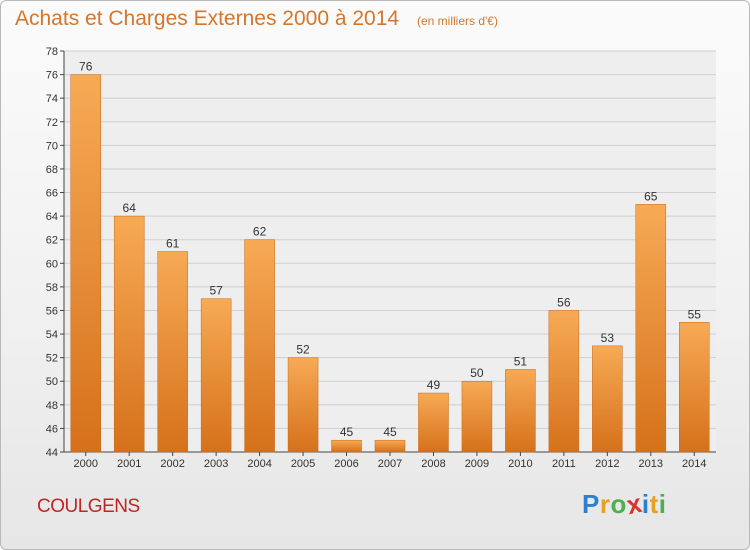 The height and width of the screenshot is (550, 750). Describe the element at coordinates (52, 382) in the screenshot. I see `y-tick-label: 50` at that location.